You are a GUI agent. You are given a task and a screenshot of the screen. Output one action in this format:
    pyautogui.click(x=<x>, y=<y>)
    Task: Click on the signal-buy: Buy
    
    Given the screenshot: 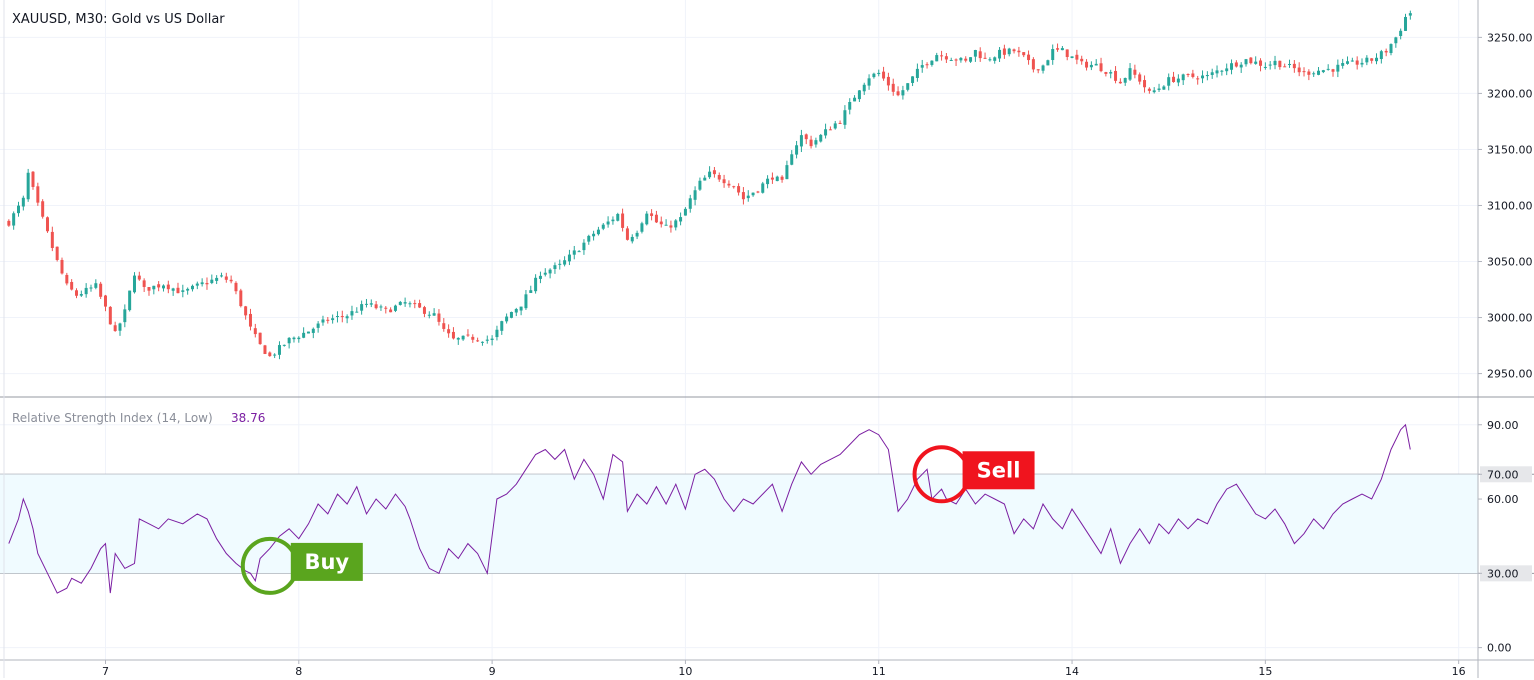 What is the action you would take?
    pyautogui.click(x=301, y=565)
    